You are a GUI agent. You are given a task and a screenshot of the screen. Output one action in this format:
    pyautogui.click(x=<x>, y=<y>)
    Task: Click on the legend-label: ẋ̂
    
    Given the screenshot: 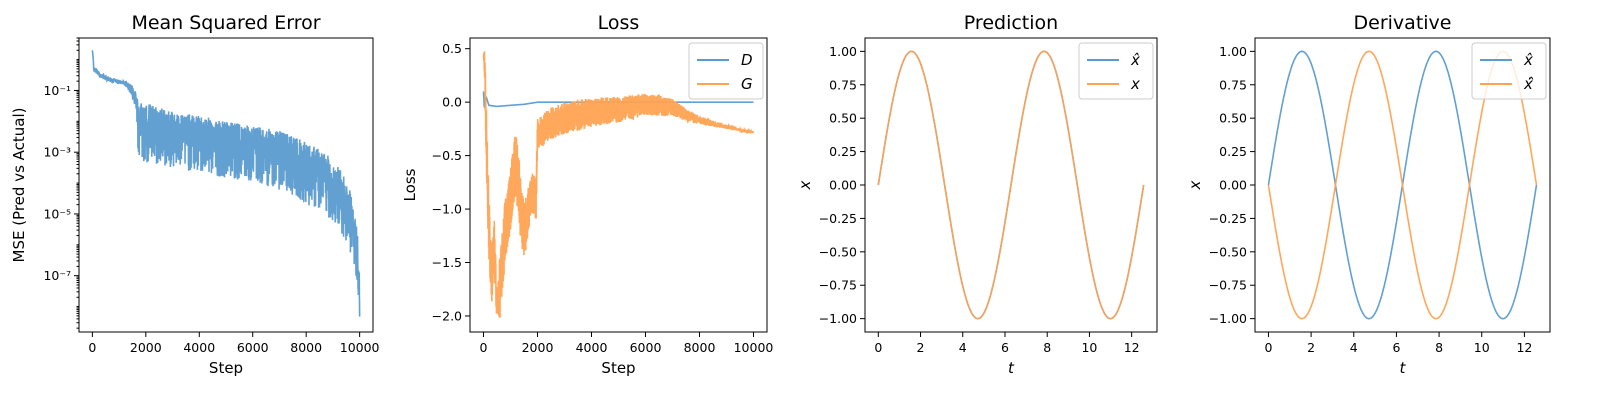 What is the action you would take?
    pyautogui.click(x=1528, y=84)
    